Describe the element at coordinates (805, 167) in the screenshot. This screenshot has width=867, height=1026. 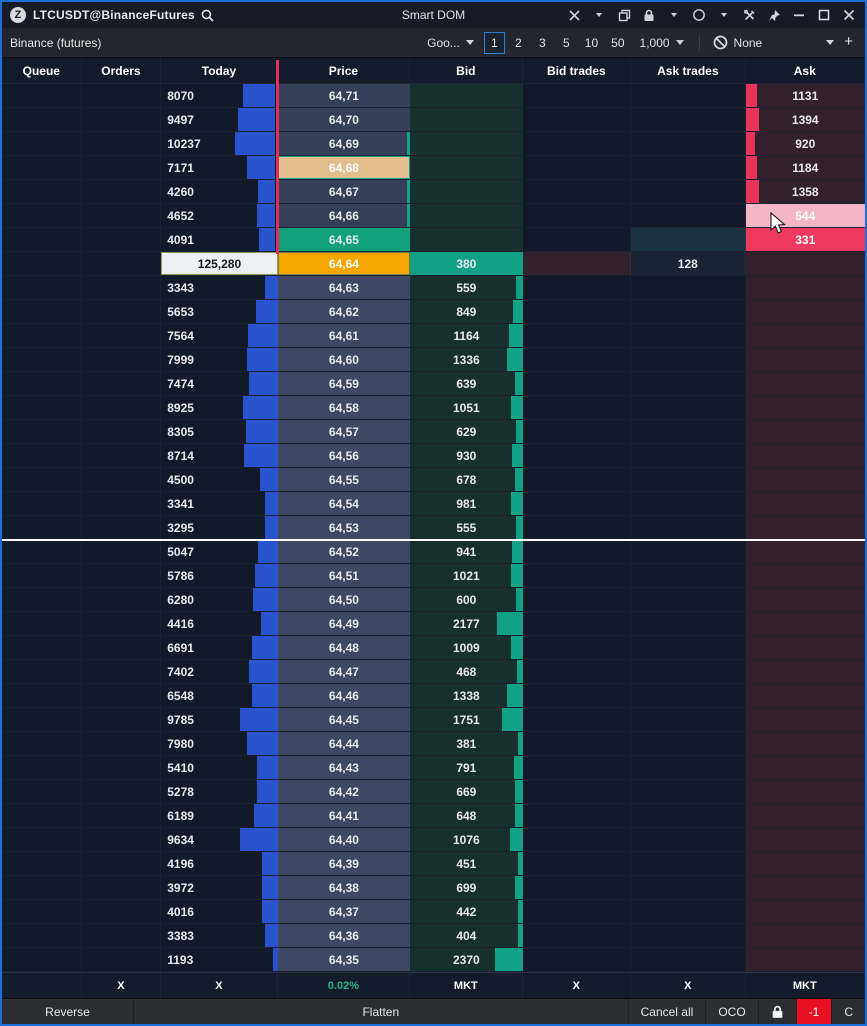
I see `ask-cell: 1184` at that location.